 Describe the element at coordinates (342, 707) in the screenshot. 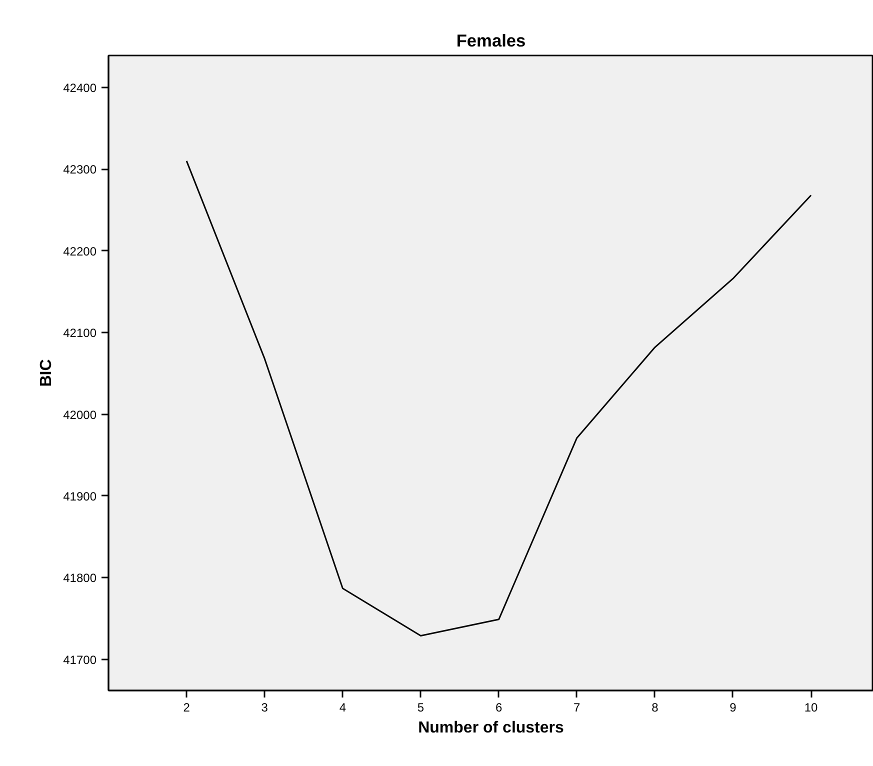

I see `x-tick-label: 4` at that location.